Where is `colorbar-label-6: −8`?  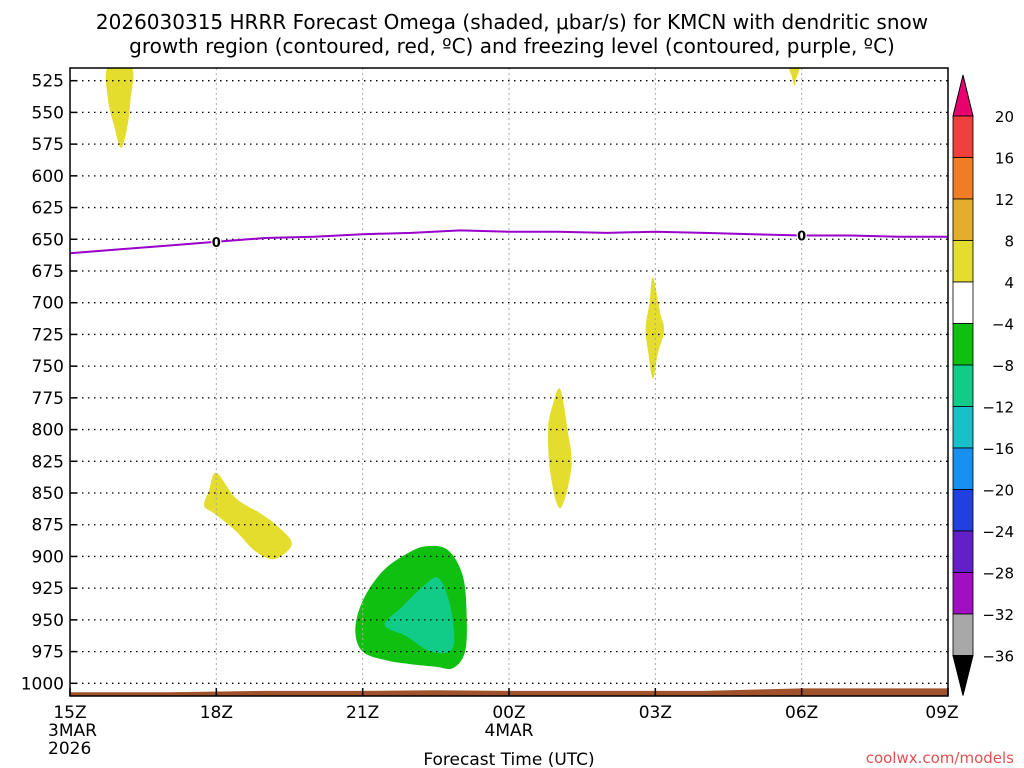 colorbar-label-6: −8 is located at coordinates (1003, 366).